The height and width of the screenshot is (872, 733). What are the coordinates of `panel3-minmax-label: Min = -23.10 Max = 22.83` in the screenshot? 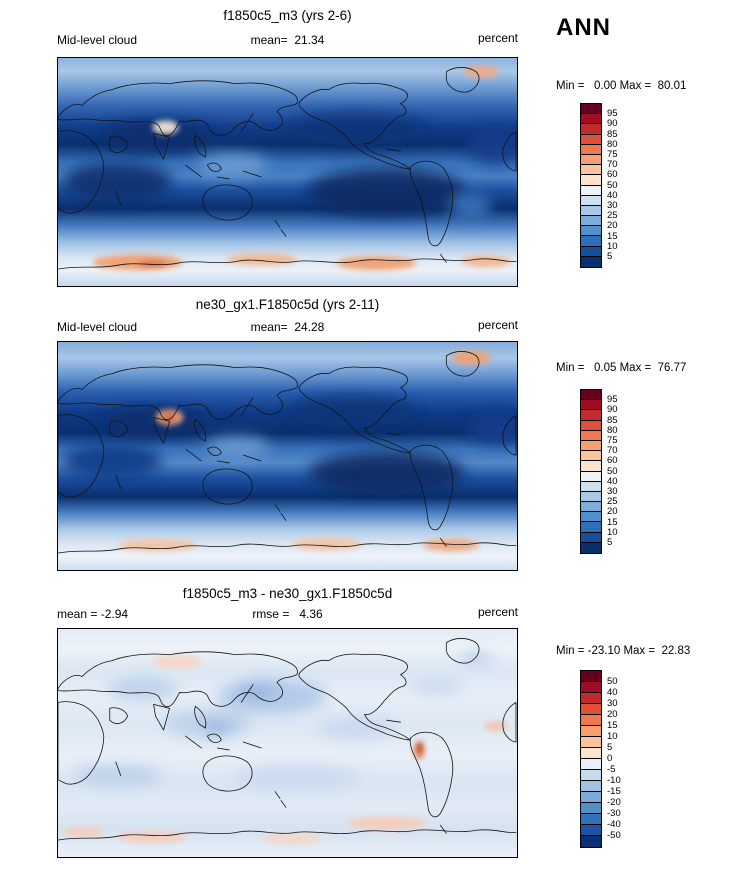 It's located at (623, 651).